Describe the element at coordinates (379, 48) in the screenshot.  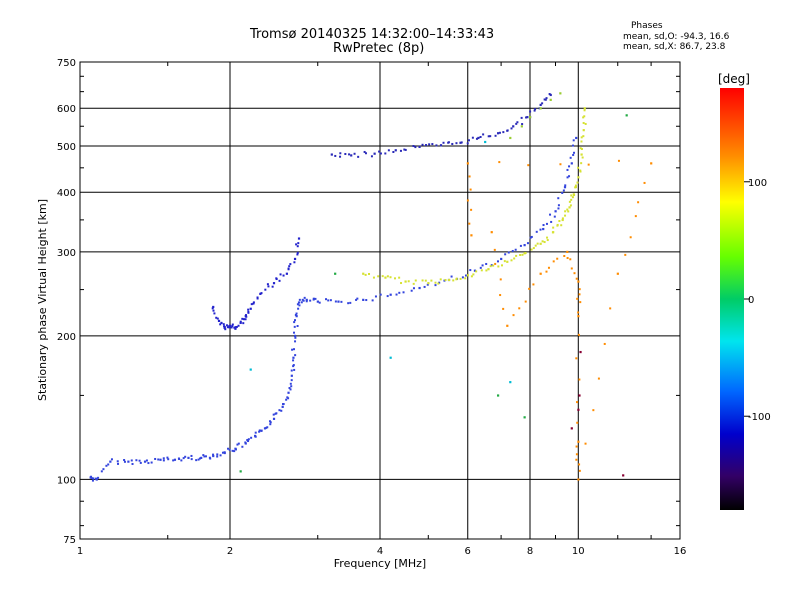
I see `chart-subtitle: RwPretec (8p)` at that location.